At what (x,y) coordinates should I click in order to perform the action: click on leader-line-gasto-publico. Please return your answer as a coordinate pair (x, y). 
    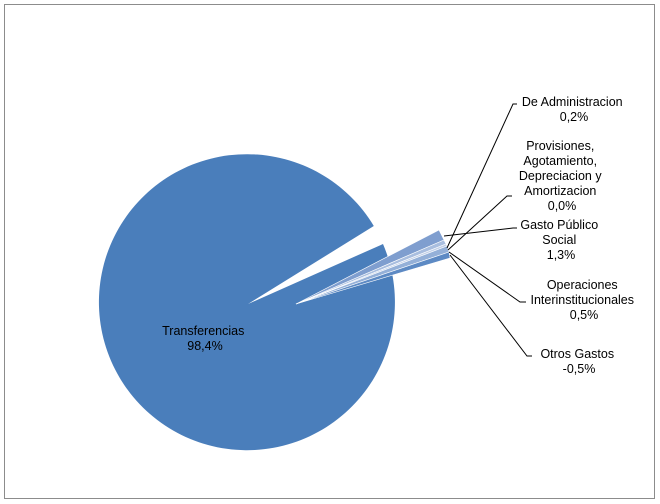
    Looking at the image, I should click on (480, 232).